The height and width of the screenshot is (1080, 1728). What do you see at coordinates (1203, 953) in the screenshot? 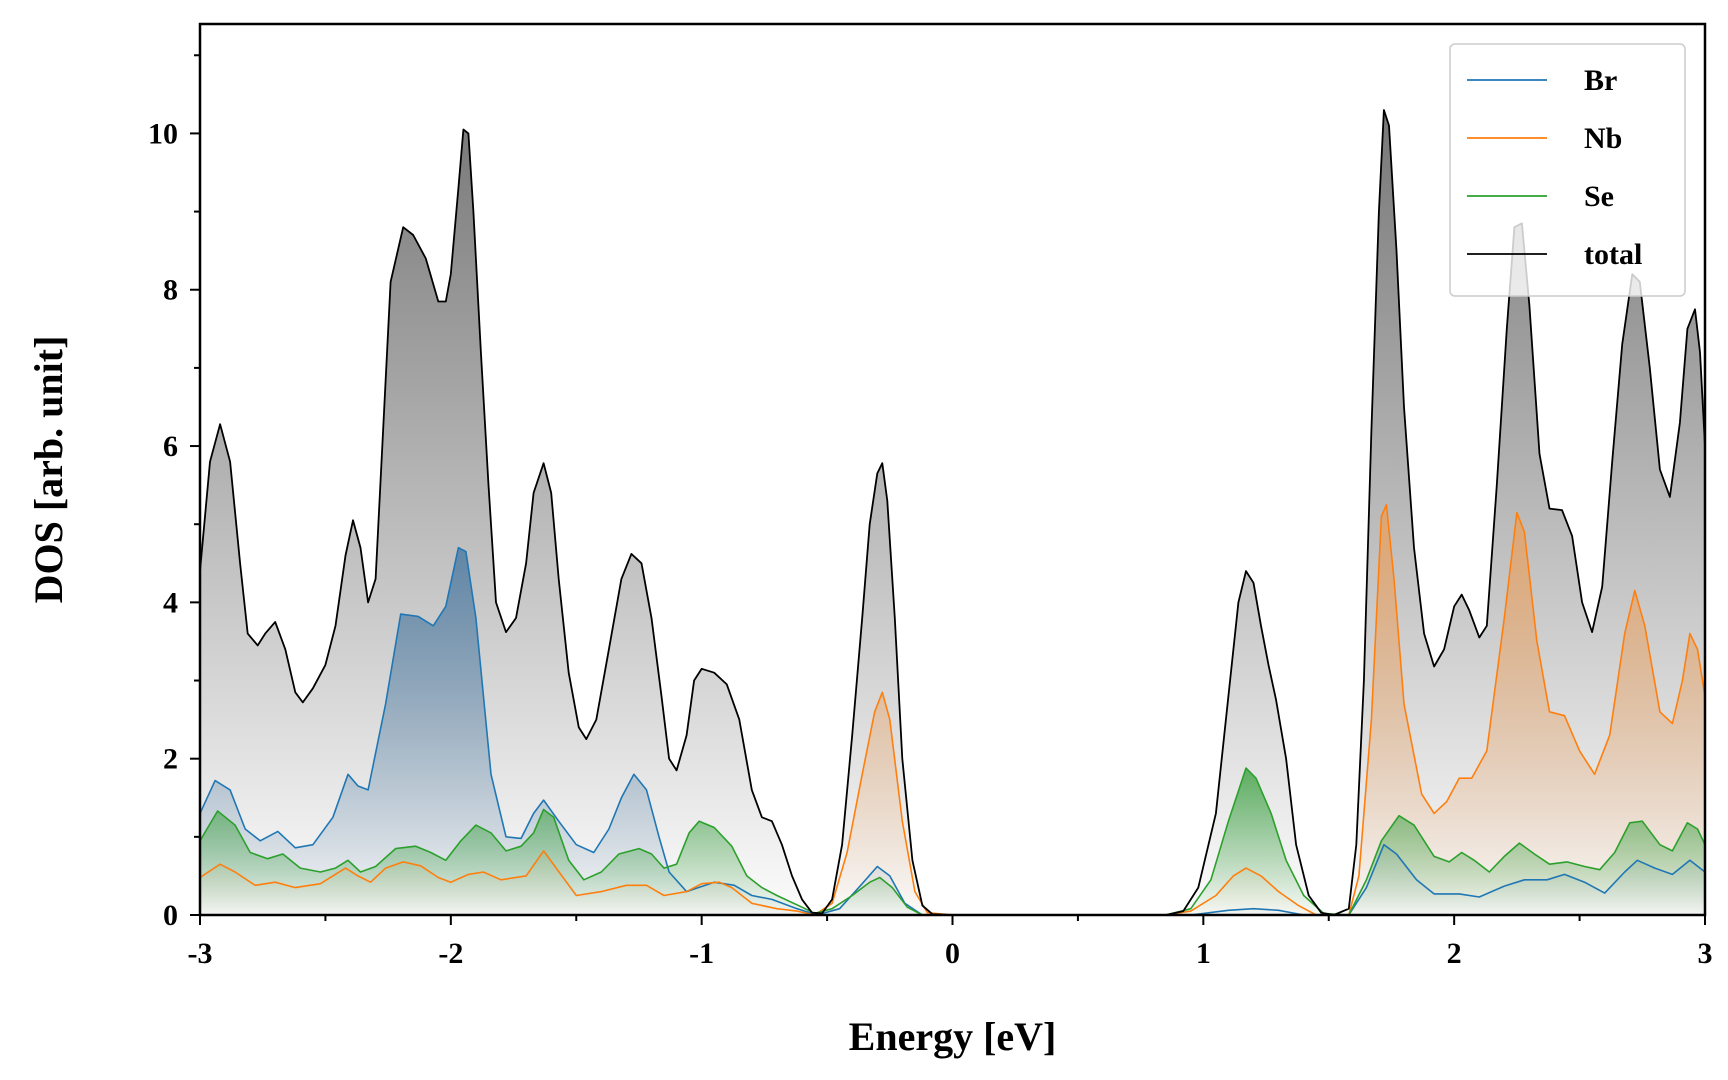
I see `x-tick-label: 1` at bounding box center [1203, 953].